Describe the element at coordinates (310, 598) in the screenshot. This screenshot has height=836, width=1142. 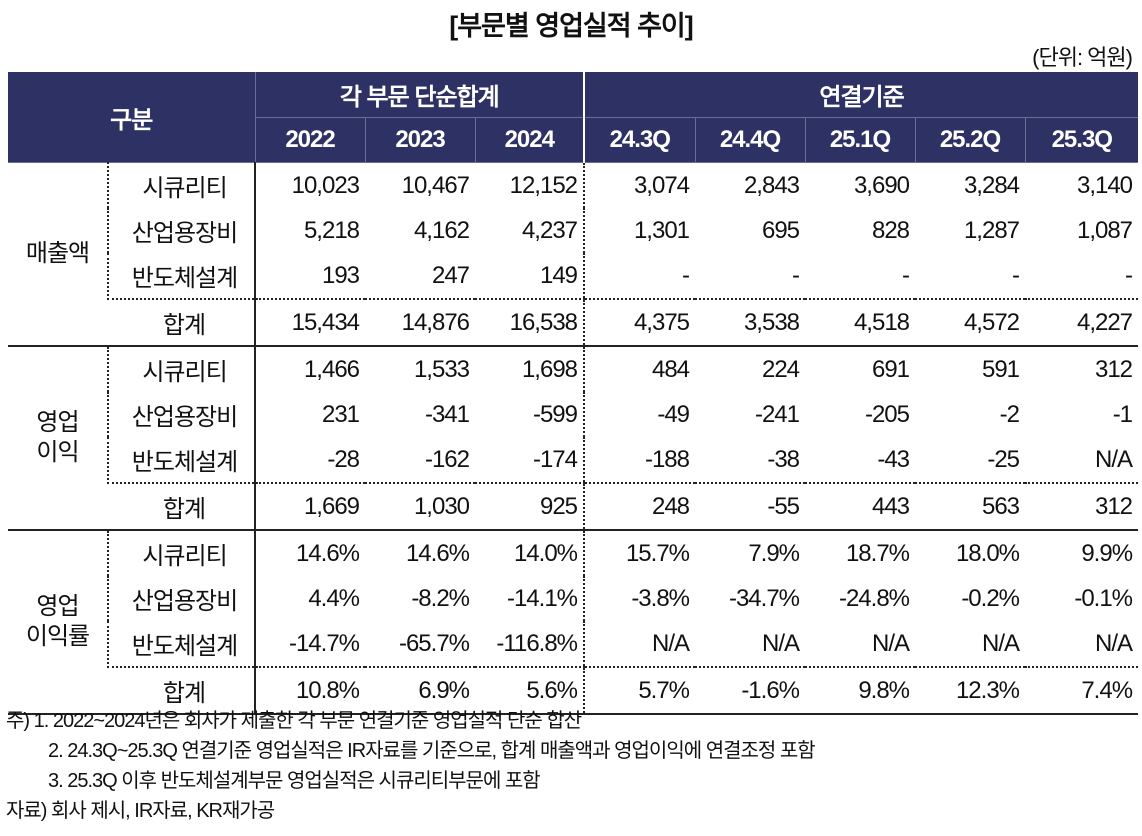
I see `value-cell: 4.4%` at that location.